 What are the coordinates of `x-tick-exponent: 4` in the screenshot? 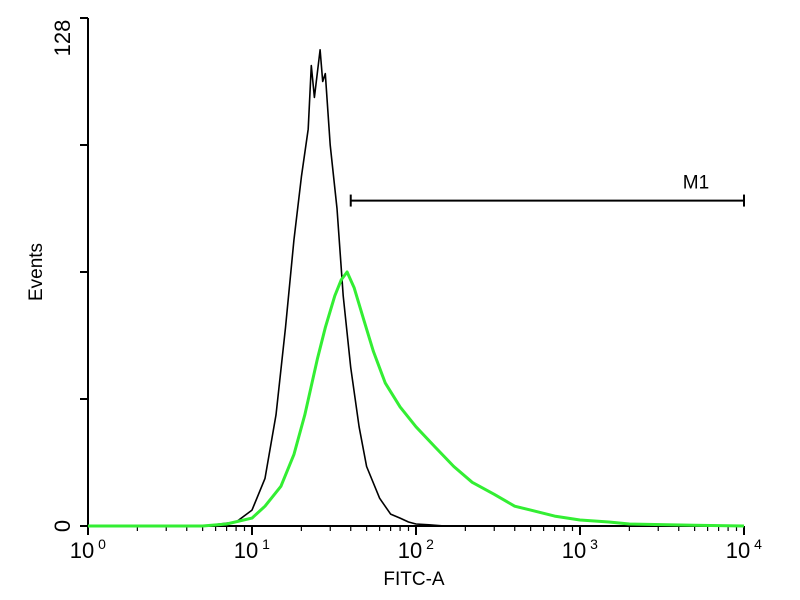 It's located at (758, 544).